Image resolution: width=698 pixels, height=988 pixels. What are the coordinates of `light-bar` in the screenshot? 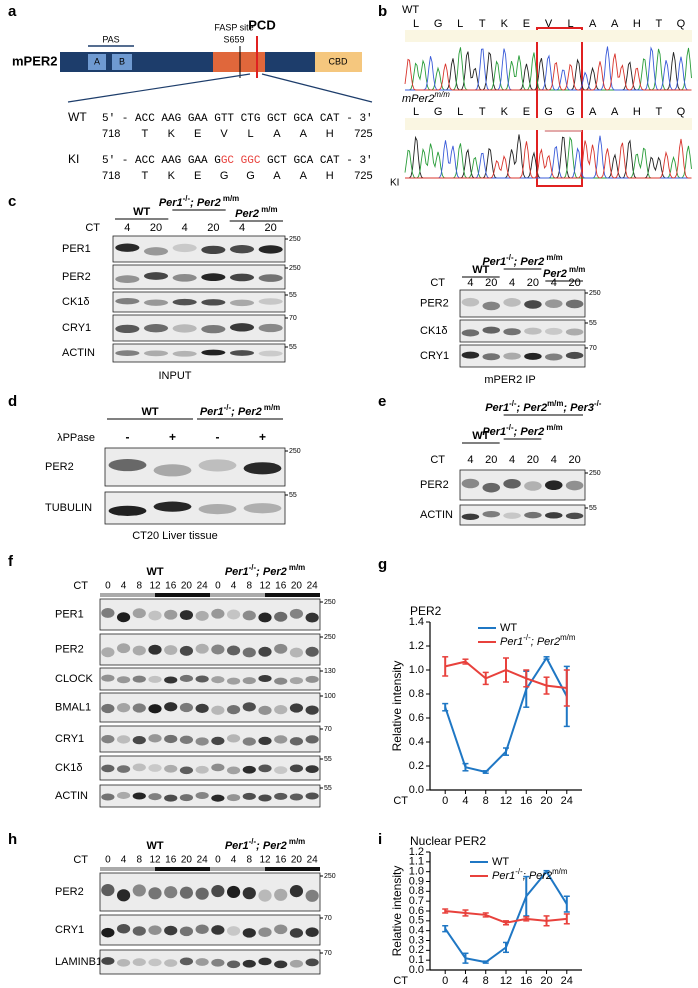 It's located at (237, 869).